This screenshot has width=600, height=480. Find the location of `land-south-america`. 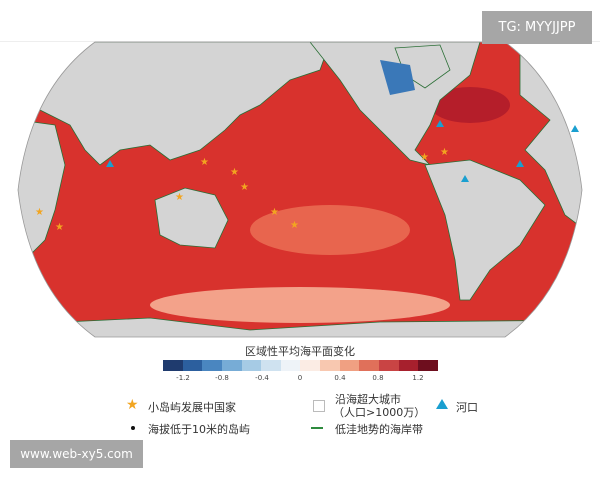

land-south-america is located at coordinates (485, 230).